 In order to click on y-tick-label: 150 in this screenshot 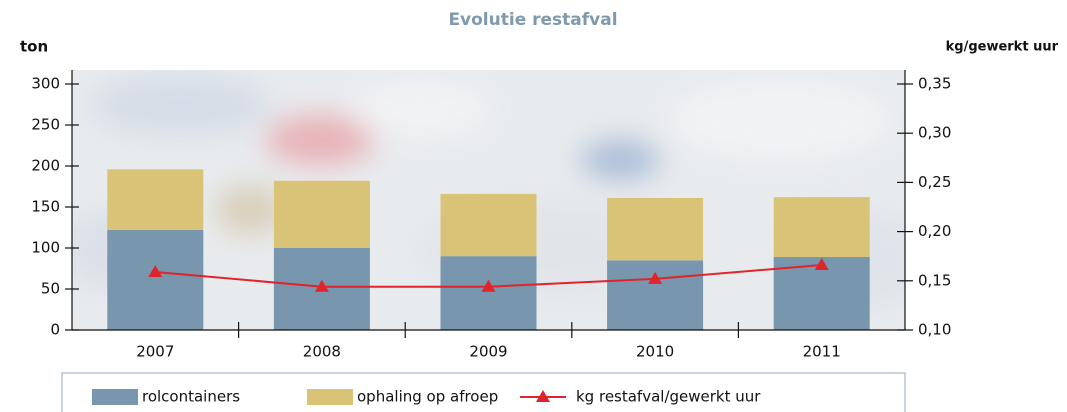, I will do `click(45, 207)`.